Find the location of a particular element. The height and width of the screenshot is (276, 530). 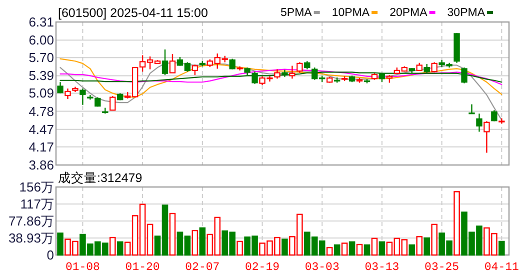

x-tick-label: 03-13 is located at coordinates (382, 267).